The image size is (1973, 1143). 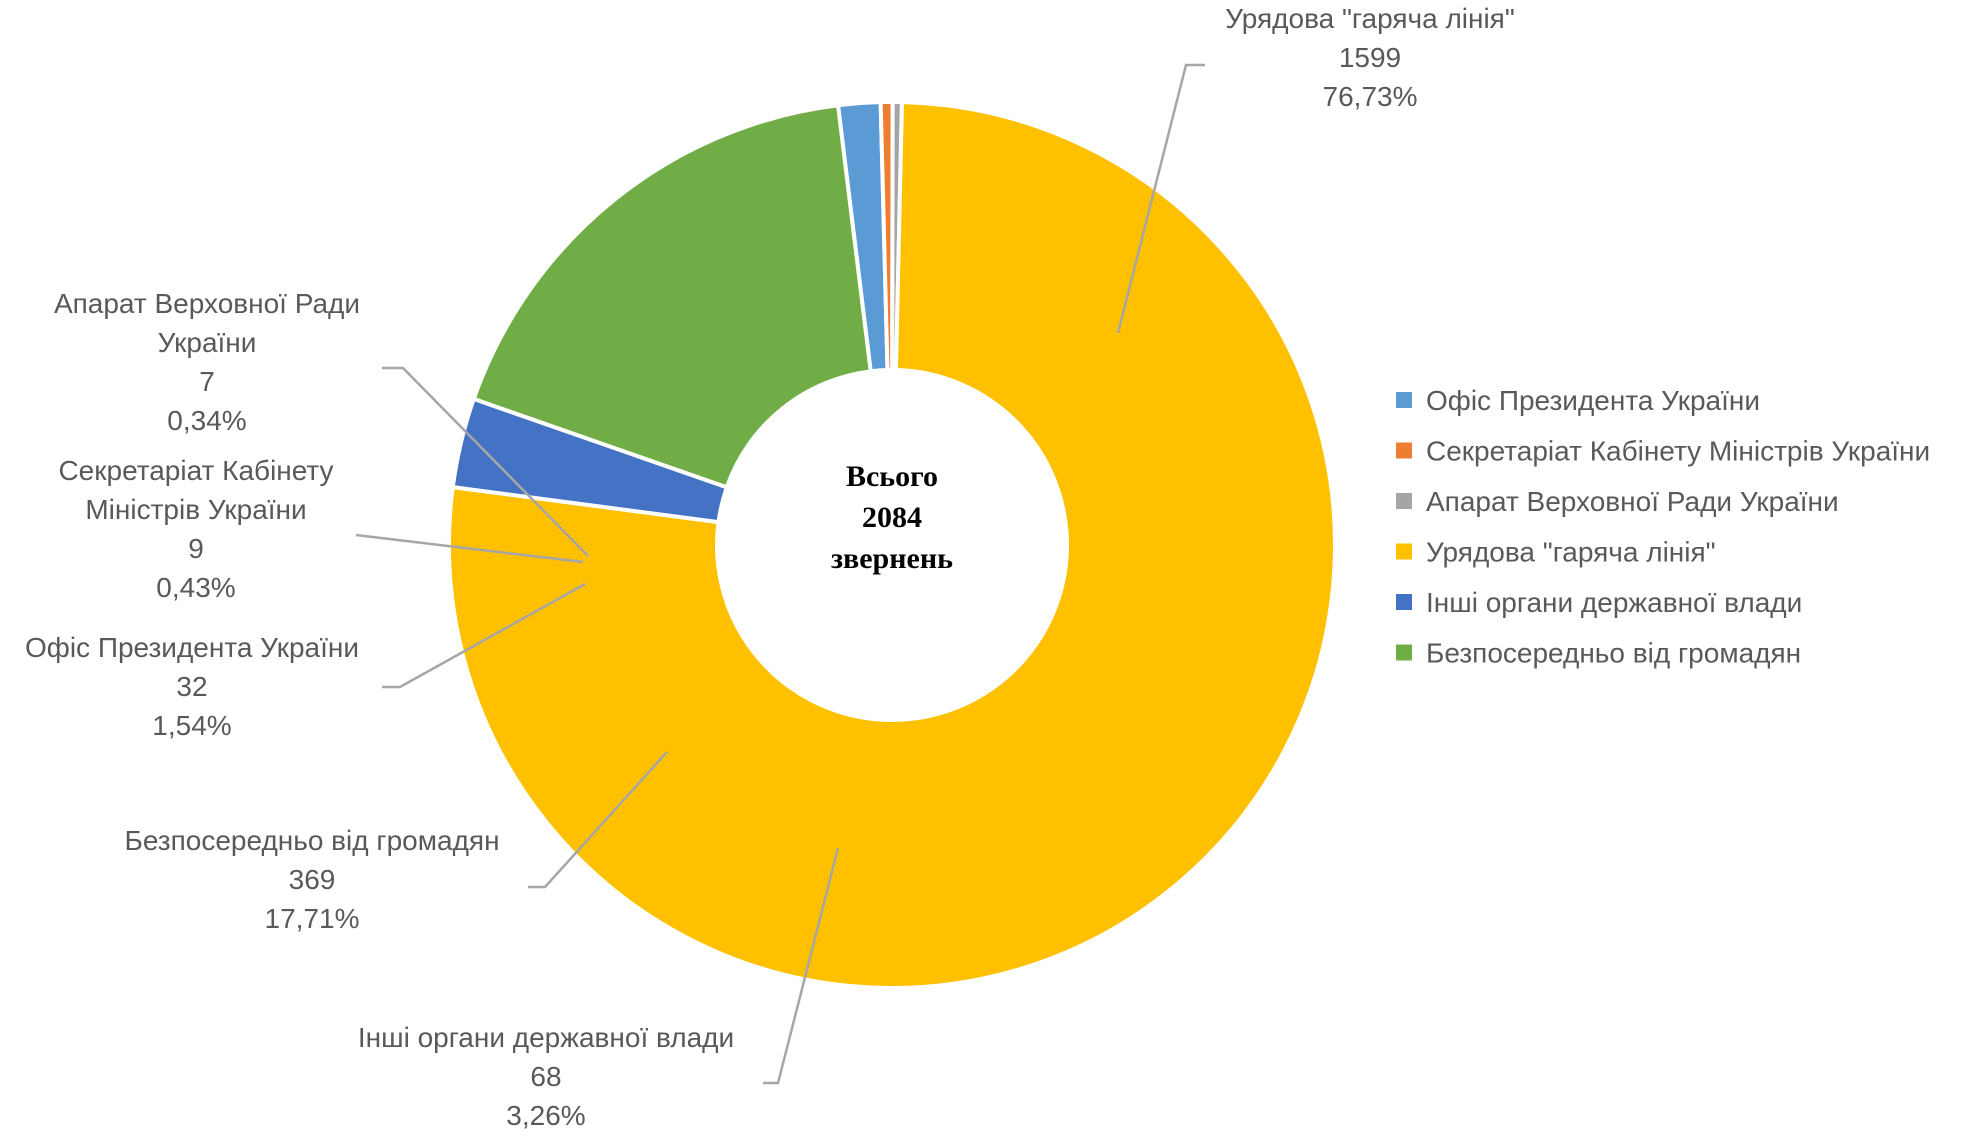 What do you see at coordinates (1571, 552) in the screenshot?
I see `legend-label-3: Урядова "гаряча лінія"` at bounding box center [1571, 552].